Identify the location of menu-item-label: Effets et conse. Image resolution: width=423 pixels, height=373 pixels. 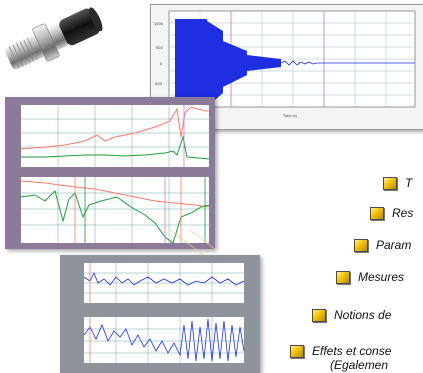
(352, 351).